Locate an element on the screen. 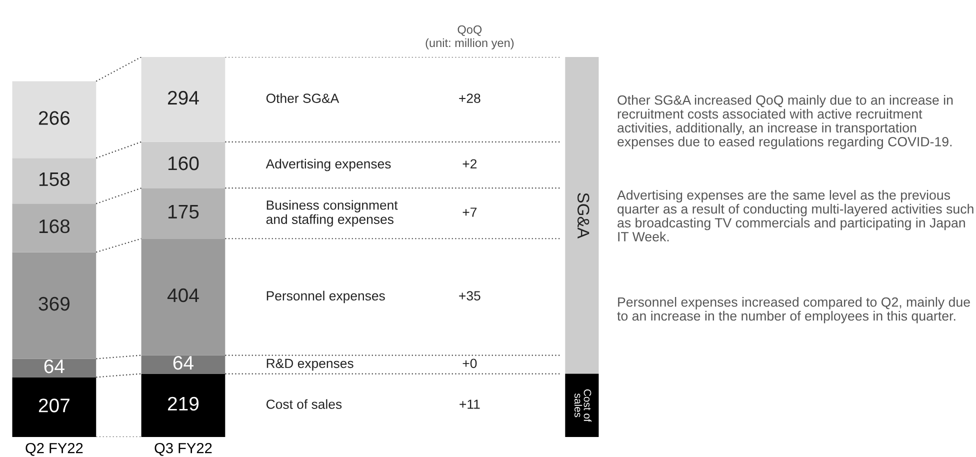 The height and width of the screenshot is (457, 976). text: R&D expenses is located at coordinates (310, 364).